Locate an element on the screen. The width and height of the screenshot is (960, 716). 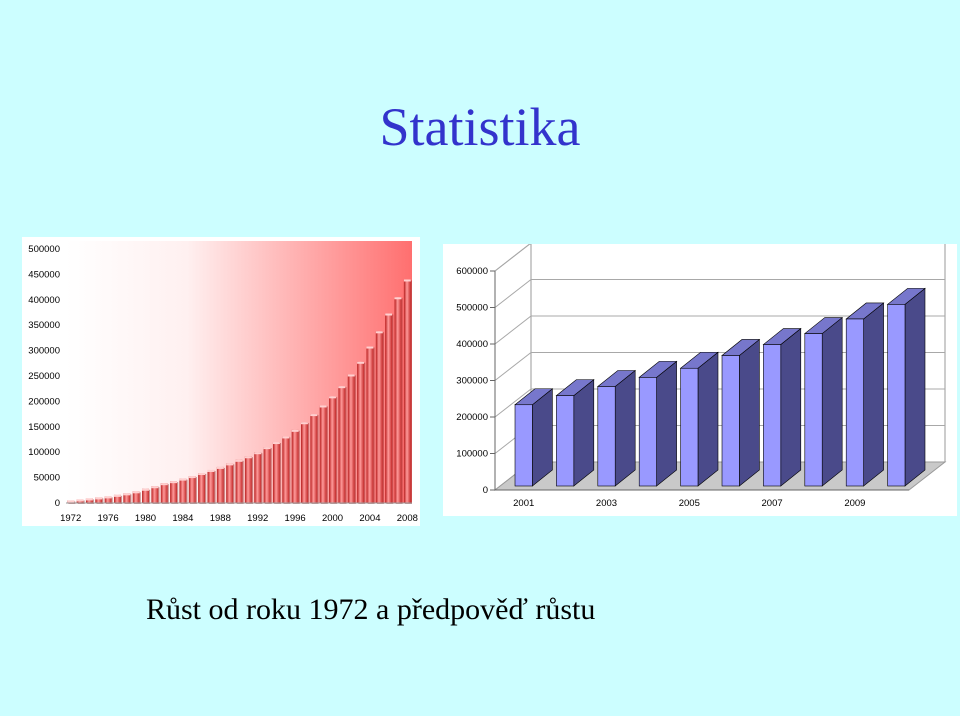
chart1-ytick-label: 400000 is located at coordinates (44, 300).